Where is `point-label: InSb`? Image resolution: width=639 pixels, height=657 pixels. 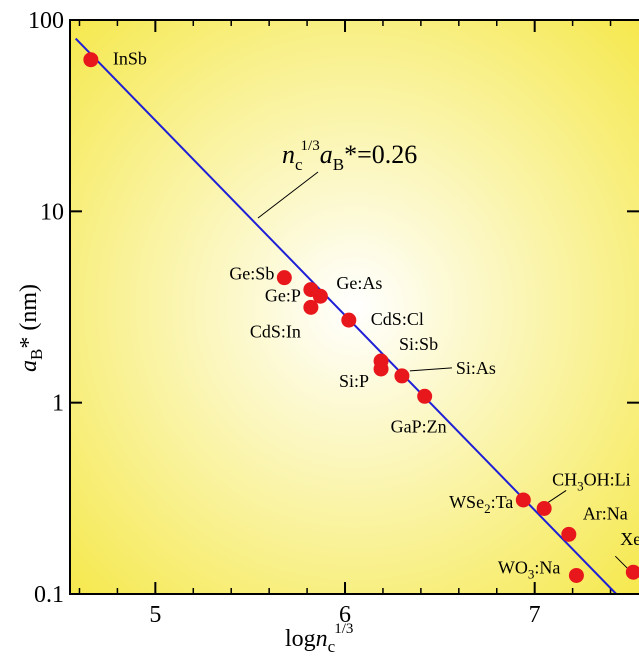
point-label: InSb is located at coordinates (130, 59).